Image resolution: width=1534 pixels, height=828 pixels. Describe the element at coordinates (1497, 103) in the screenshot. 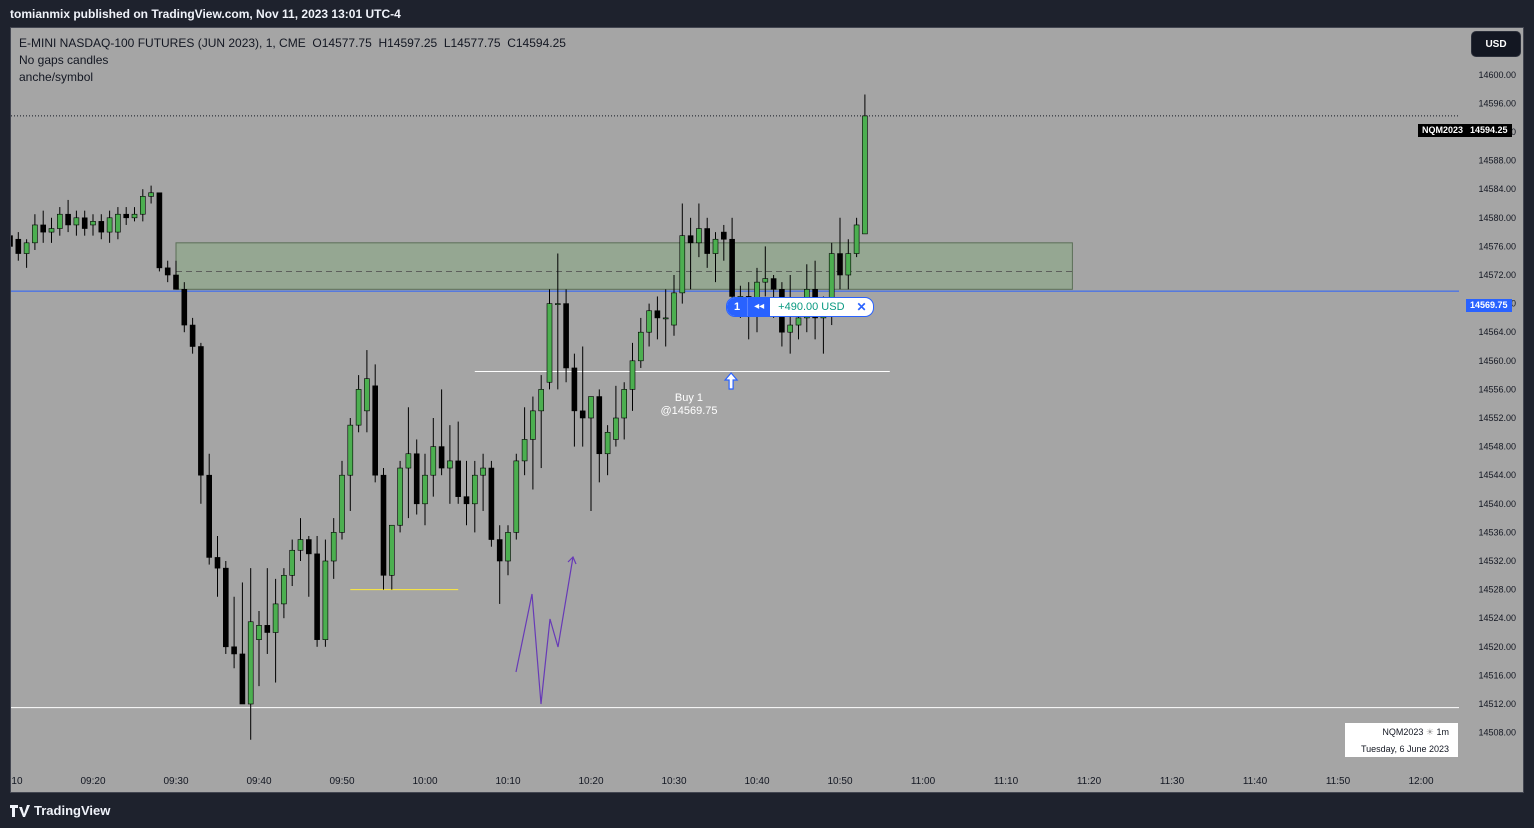

I see `price-tick-label: 14596.00` at that location.